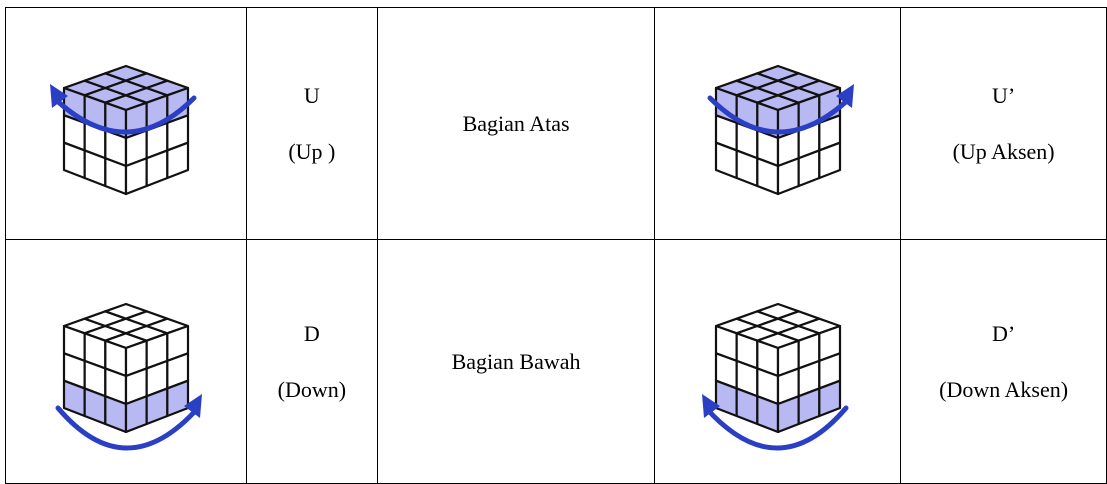 This screenshot has height=484, width=1107. What do you see at coordinates (311, 333) in the screenshot?
I see `move-code: D` at bounding box center [311, 333].